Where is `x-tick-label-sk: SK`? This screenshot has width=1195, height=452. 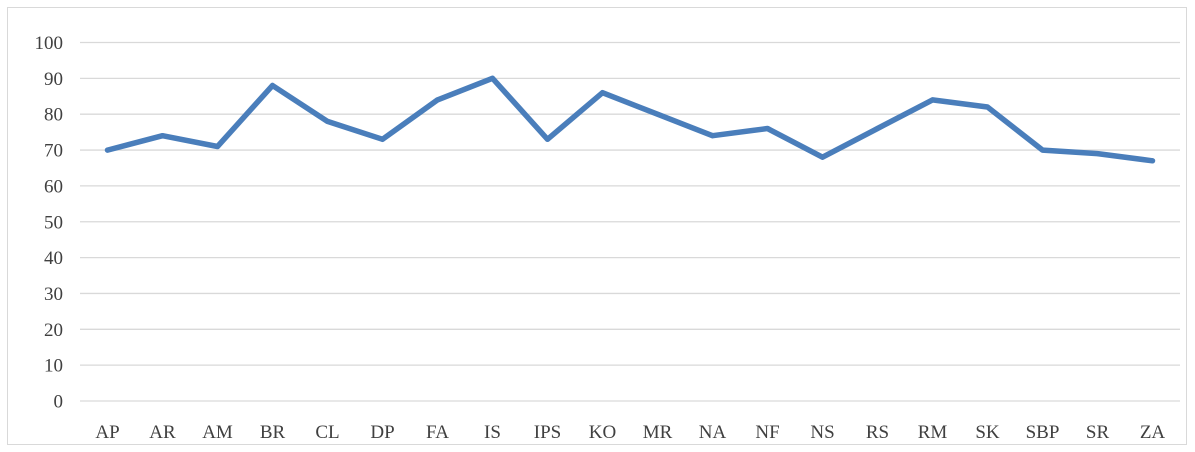 x-tick-label-sk: SK is located at coordinates (987, 432).